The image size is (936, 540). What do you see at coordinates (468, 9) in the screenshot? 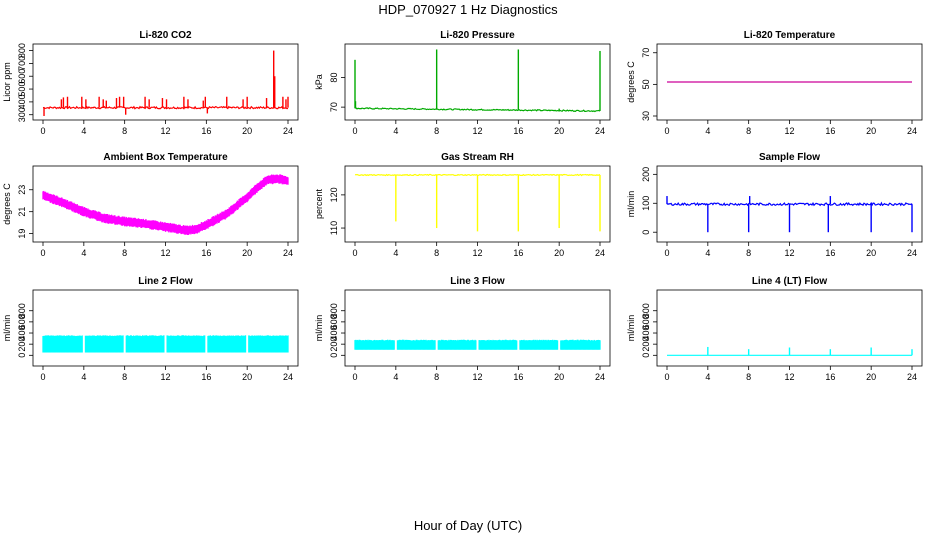
I see `figure-title: HDP_070927 1 Hz Diagnostics` at bounding box center [468, 9].